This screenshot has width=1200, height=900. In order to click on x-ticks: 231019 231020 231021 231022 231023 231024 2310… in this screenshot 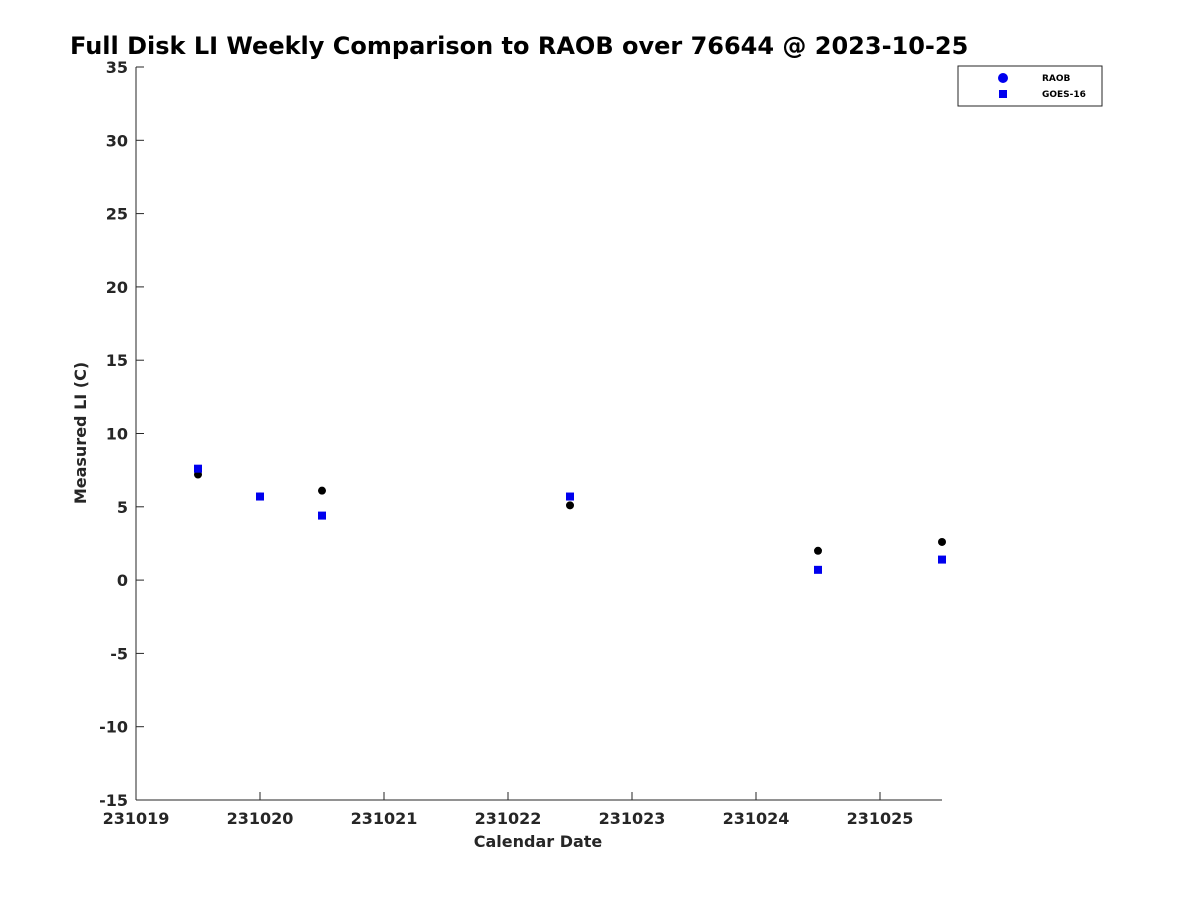, I will do `click(508, 810)`.